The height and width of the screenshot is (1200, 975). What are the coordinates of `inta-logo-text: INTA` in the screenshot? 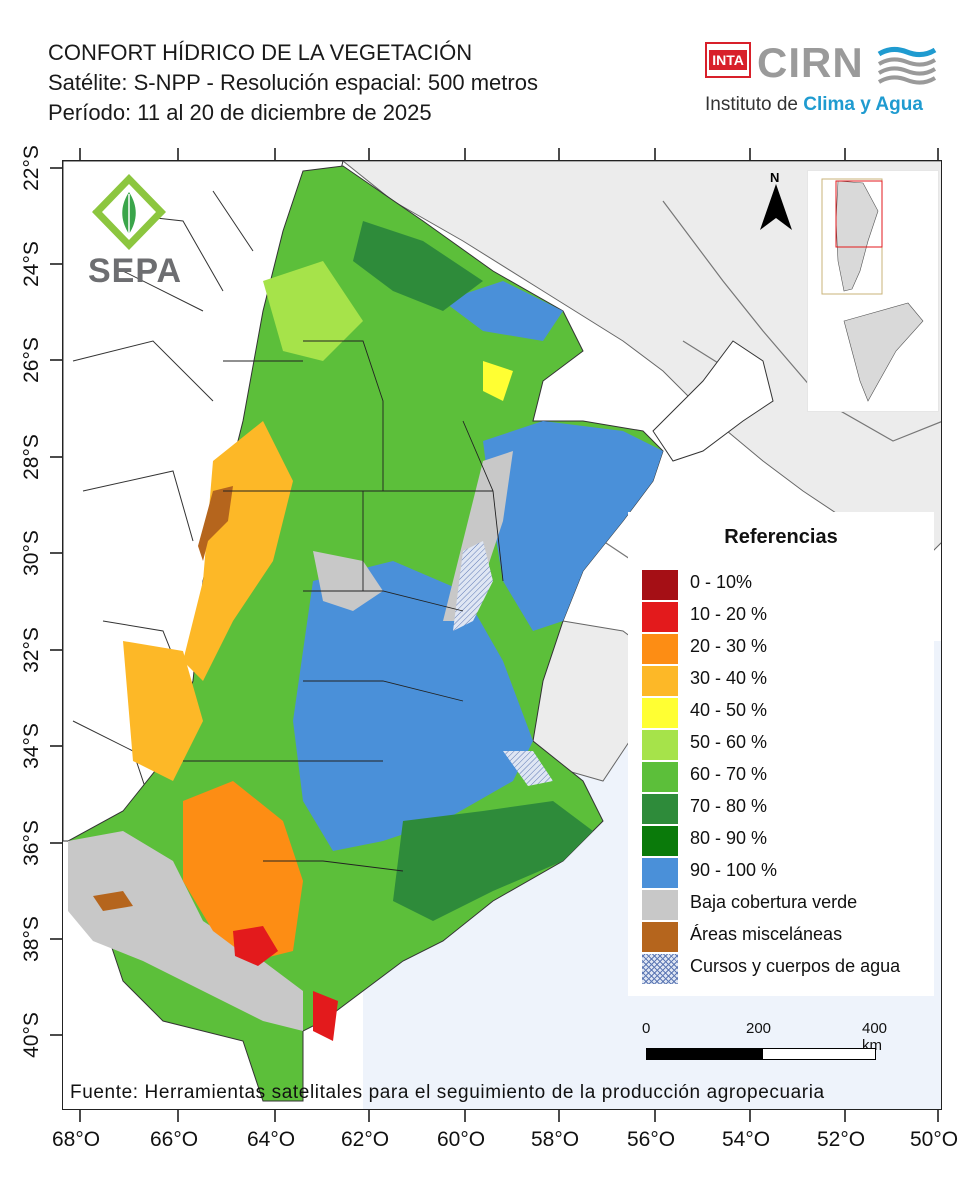 It's located at (728, 60).